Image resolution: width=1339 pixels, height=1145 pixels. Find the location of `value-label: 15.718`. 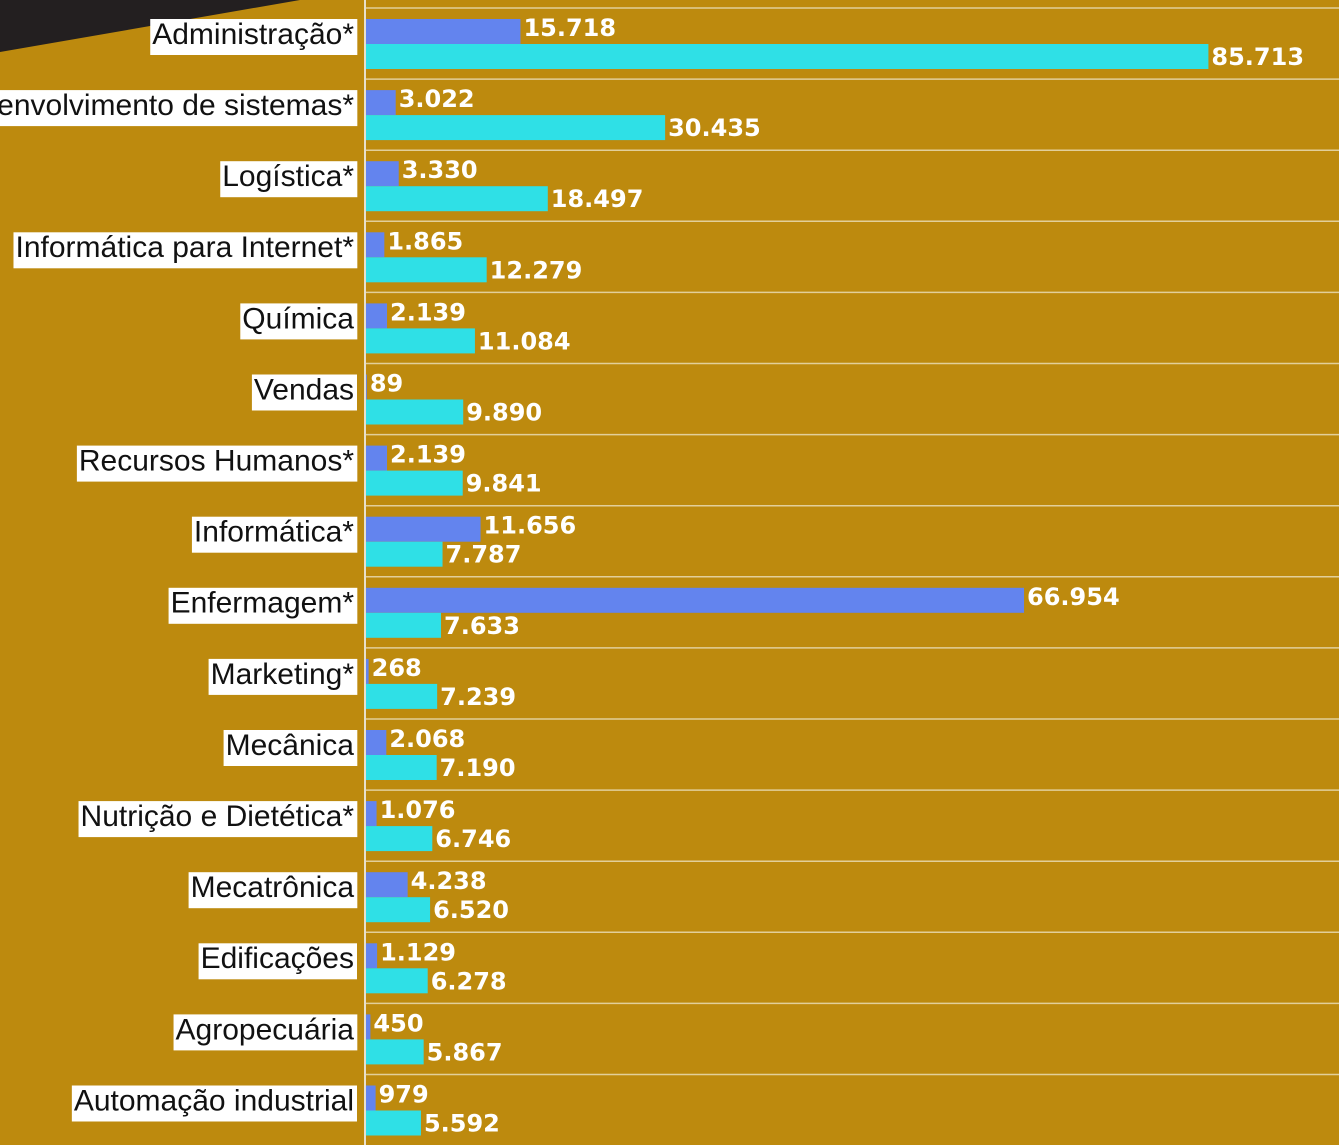

value-label: 15.718 is located at coordinates (569, 28).